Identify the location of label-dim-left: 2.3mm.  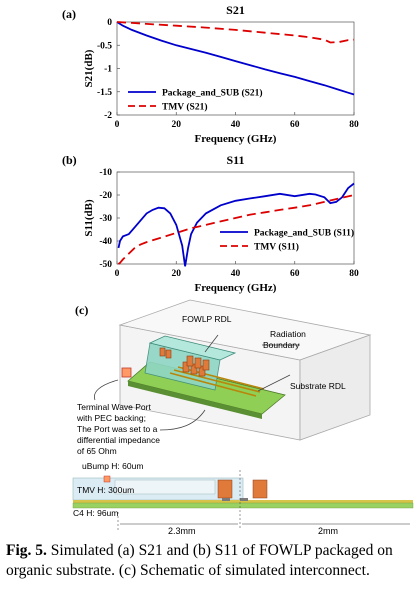
(182, 531).